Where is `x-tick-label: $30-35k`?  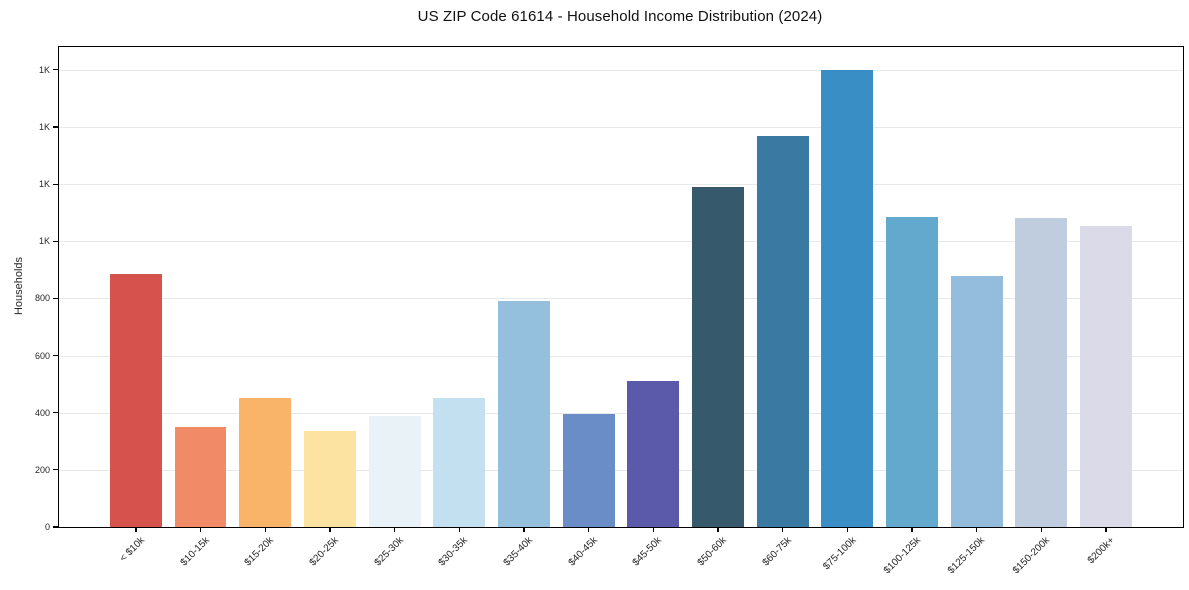 x-tick-label: $30-35k is located at coordinates (453, 552).